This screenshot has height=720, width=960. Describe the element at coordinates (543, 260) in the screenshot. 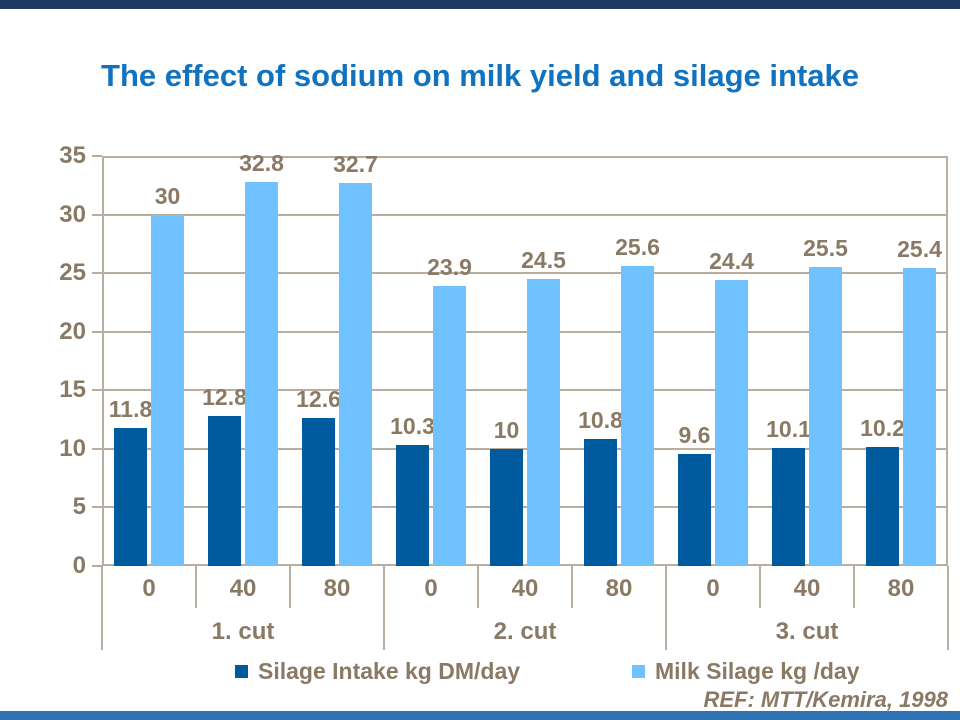

I see `bar-value-label: 24.5` at that location.